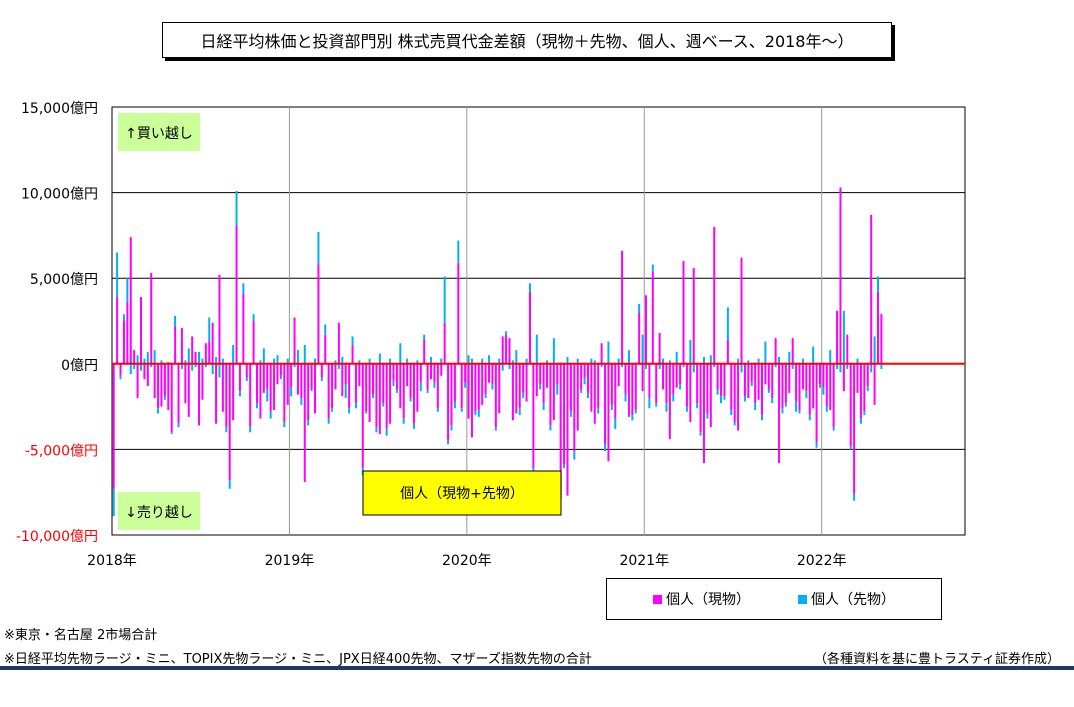 This screenshot has height=707, width=1074. What do you see at coordinates (290, 561) in the screenshot?
I see `x-tick-label: 2019年` at bounding box center [290, 561].